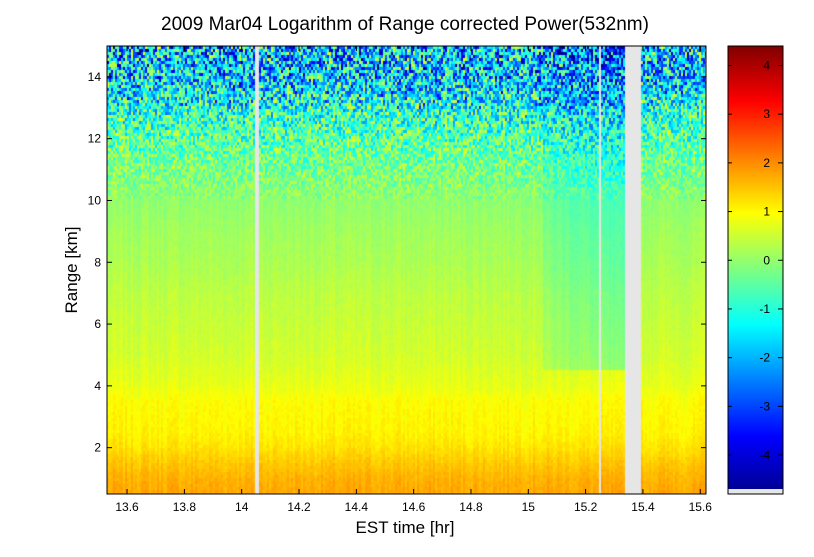  What do you see at coordinates (643, 507) in the screenshot?
I see `x-tick-label: 15.4` at bounding box center [643, 507].